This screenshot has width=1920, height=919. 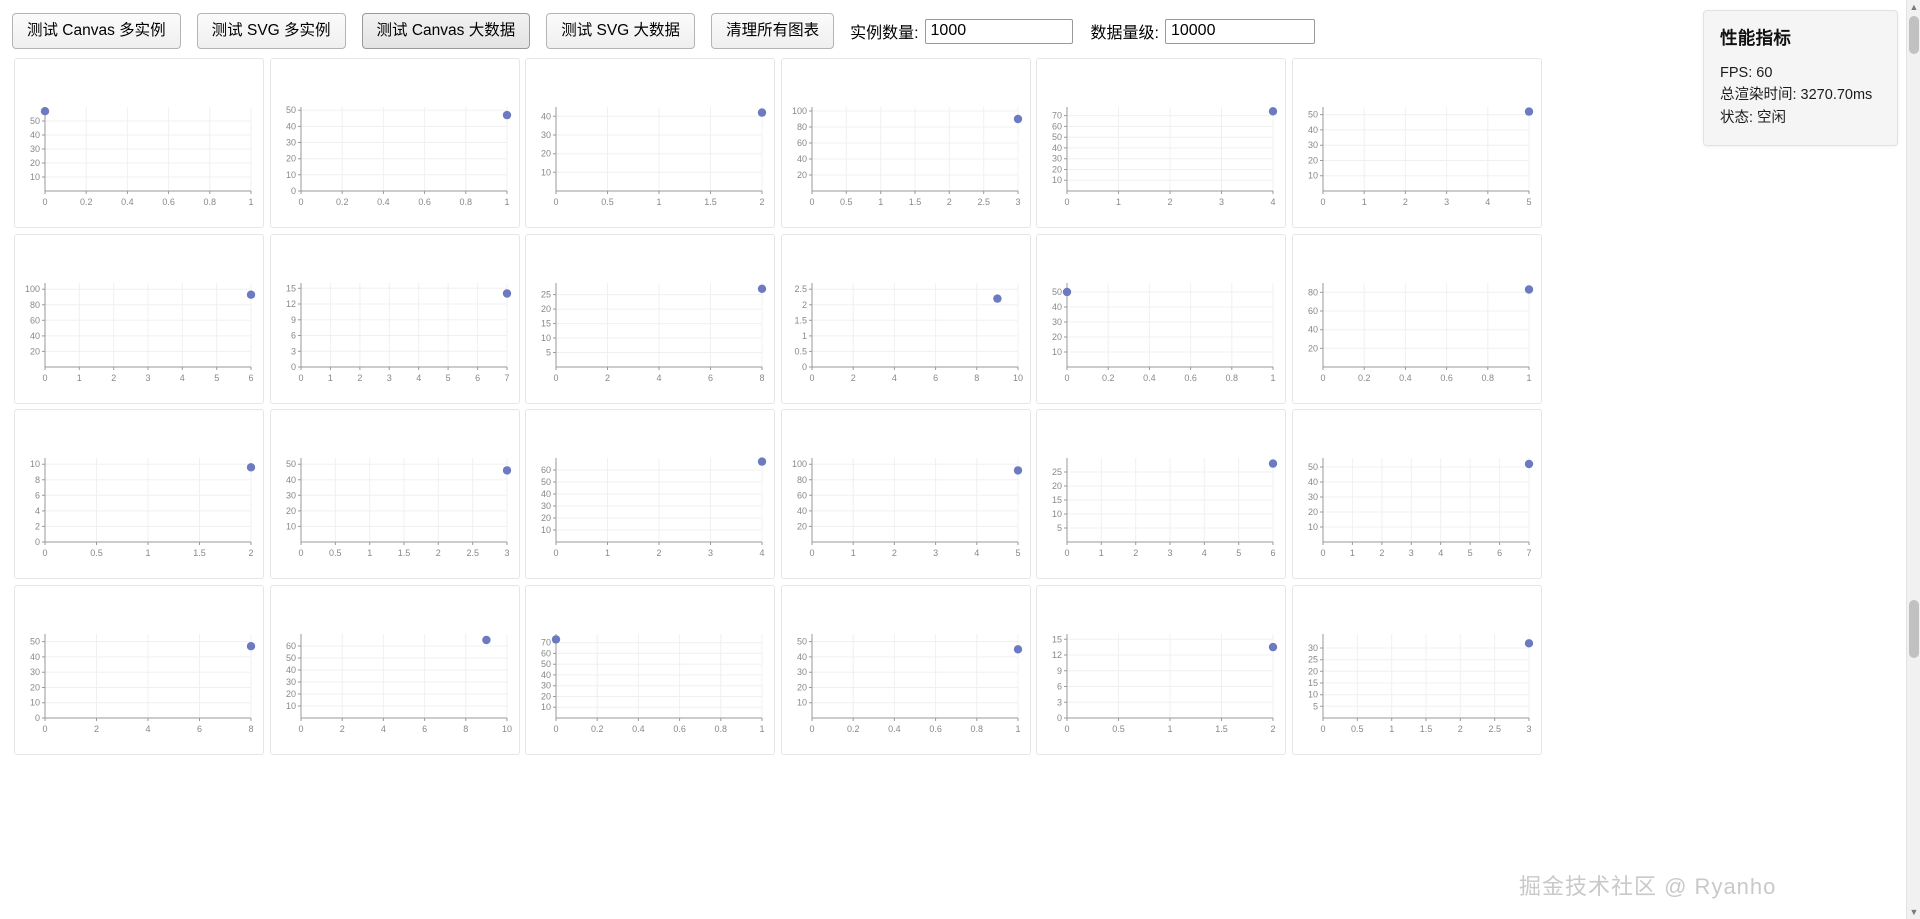 What do you see at coordinates (96, 31) in the screenshot?
I see `test-canvas-multi-instance-button: 测试 Canvas 多实例` at bounding box center [96, 31].